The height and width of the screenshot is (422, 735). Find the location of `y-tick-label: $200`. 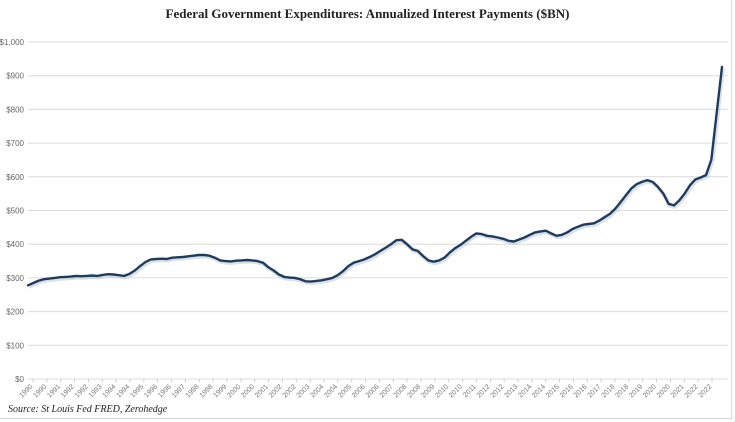

y-tick-label: $200 is located at coordinates (15, 312).